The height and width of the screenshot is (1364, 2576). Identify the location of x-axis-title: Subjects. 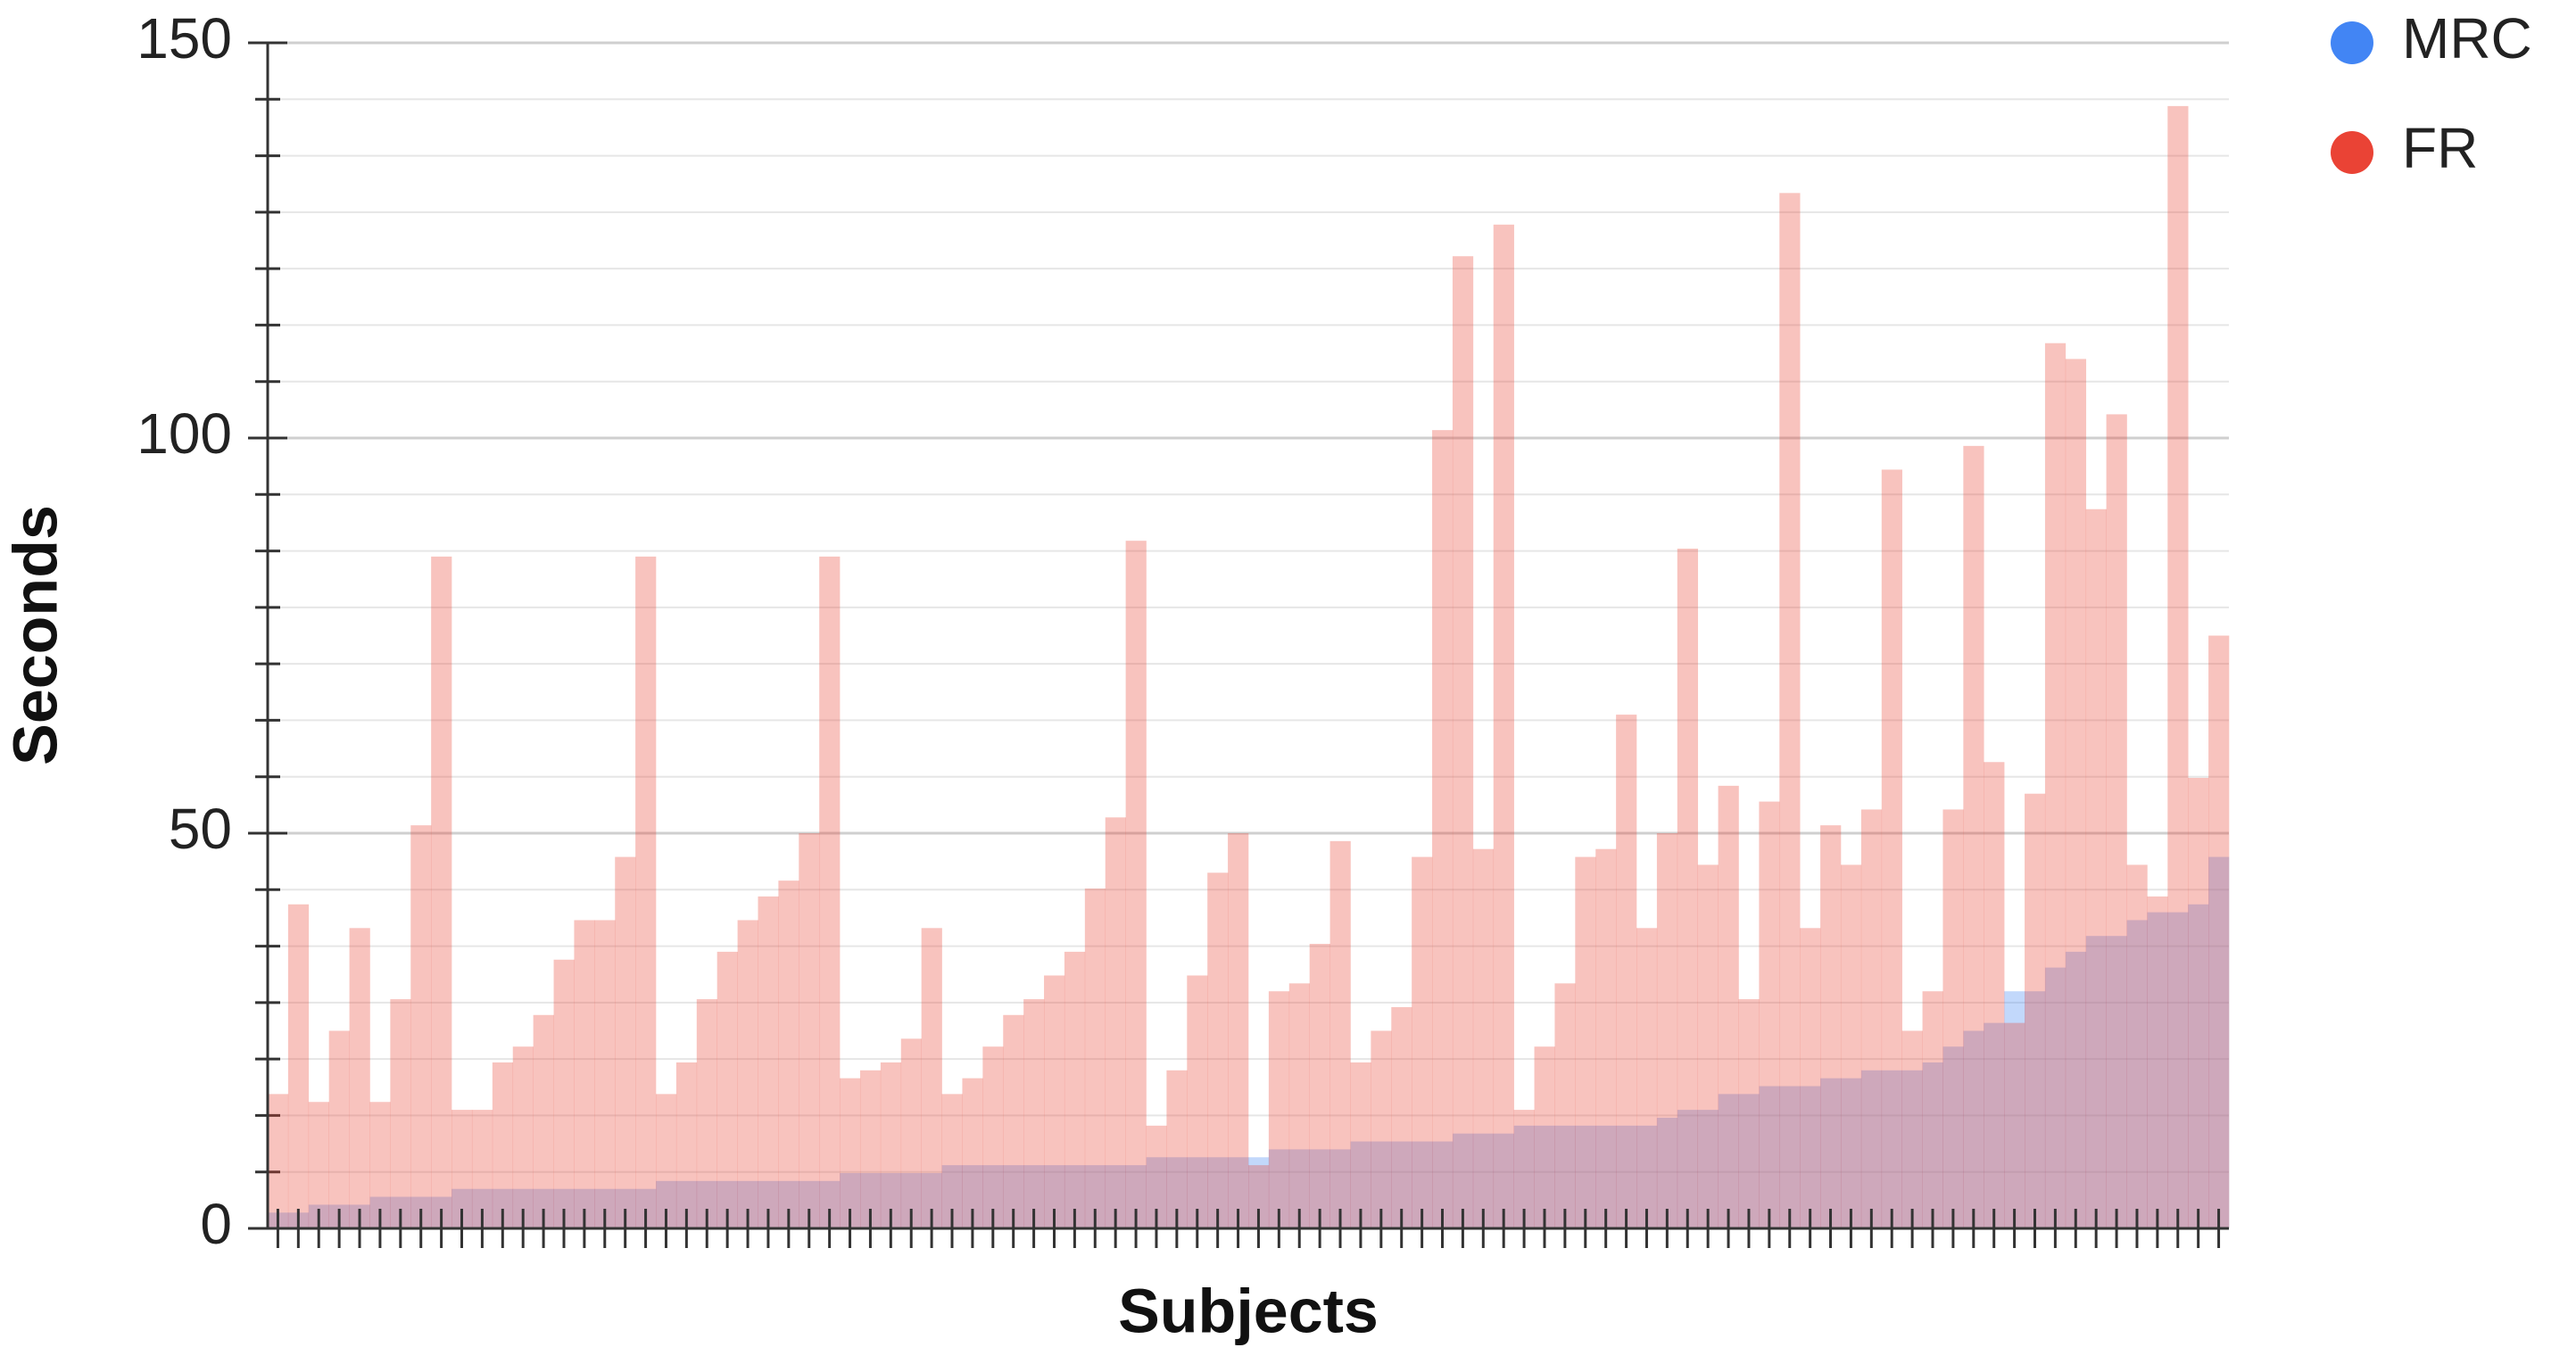
(1248, 1310).